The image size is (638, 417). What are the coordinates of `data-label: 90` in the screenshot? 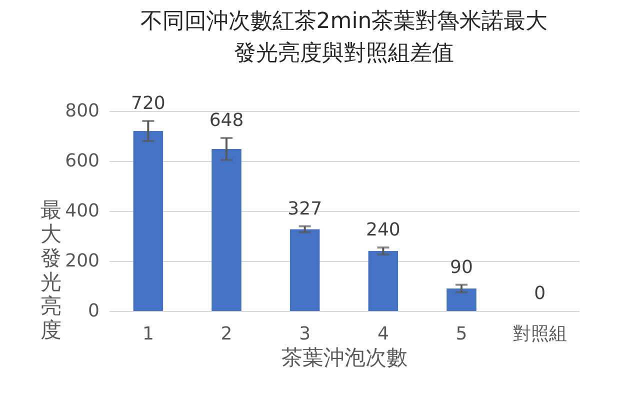 It's located at (461, 267).